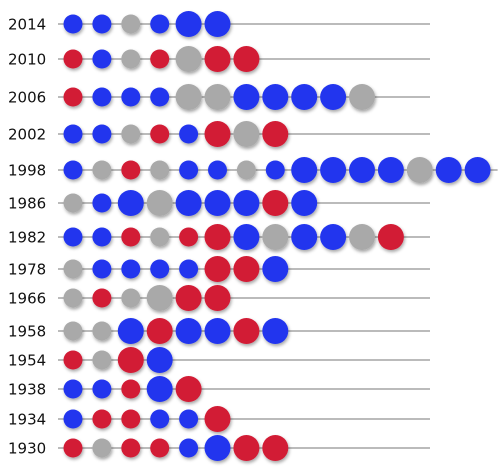  Describe the element at coordinates (27, 420) in the screenshot. I see `year-label: 1934` at that location.